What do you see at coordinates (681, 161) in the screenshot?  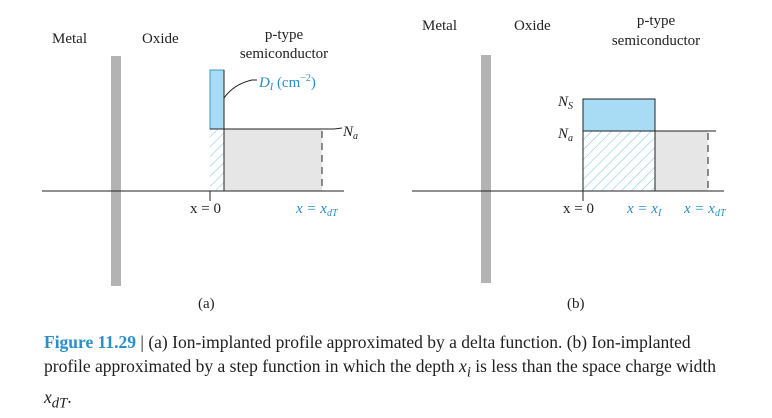 I see `depletion-region-b` at bounding box center [681, 161].